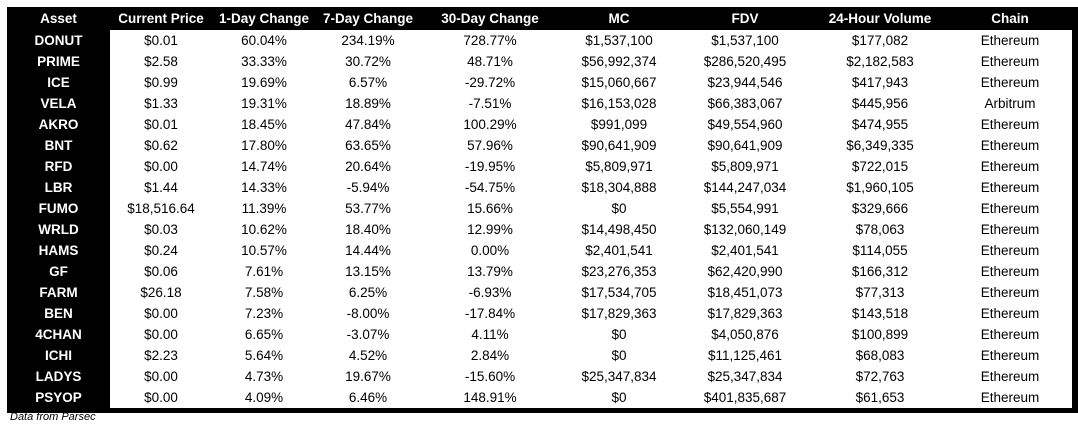  What do you see at coordinates (264, 334) in the screenshot?
I see `table-cell: 6.65%` at bounding box center [264, 334].